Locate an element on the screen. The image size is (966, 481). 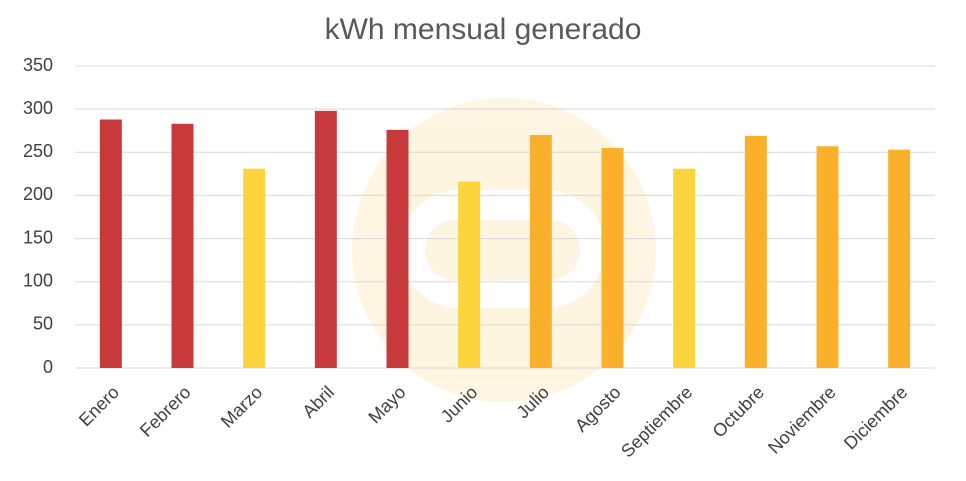
x-tick-label: Marzo is located at coordinates (242, 407).